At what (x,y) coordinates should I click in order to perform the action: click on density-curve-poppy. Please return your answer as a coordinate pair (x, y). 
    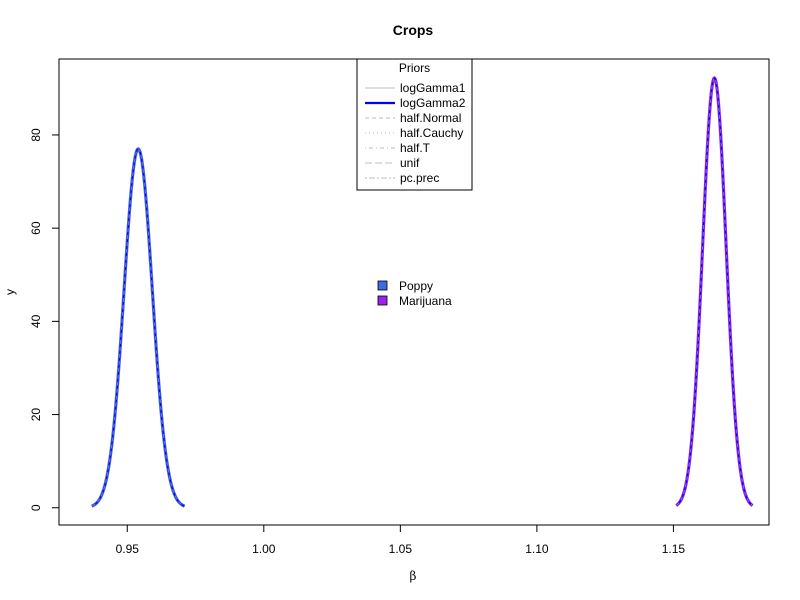
    Looking at the image, I should click on (138, 327).